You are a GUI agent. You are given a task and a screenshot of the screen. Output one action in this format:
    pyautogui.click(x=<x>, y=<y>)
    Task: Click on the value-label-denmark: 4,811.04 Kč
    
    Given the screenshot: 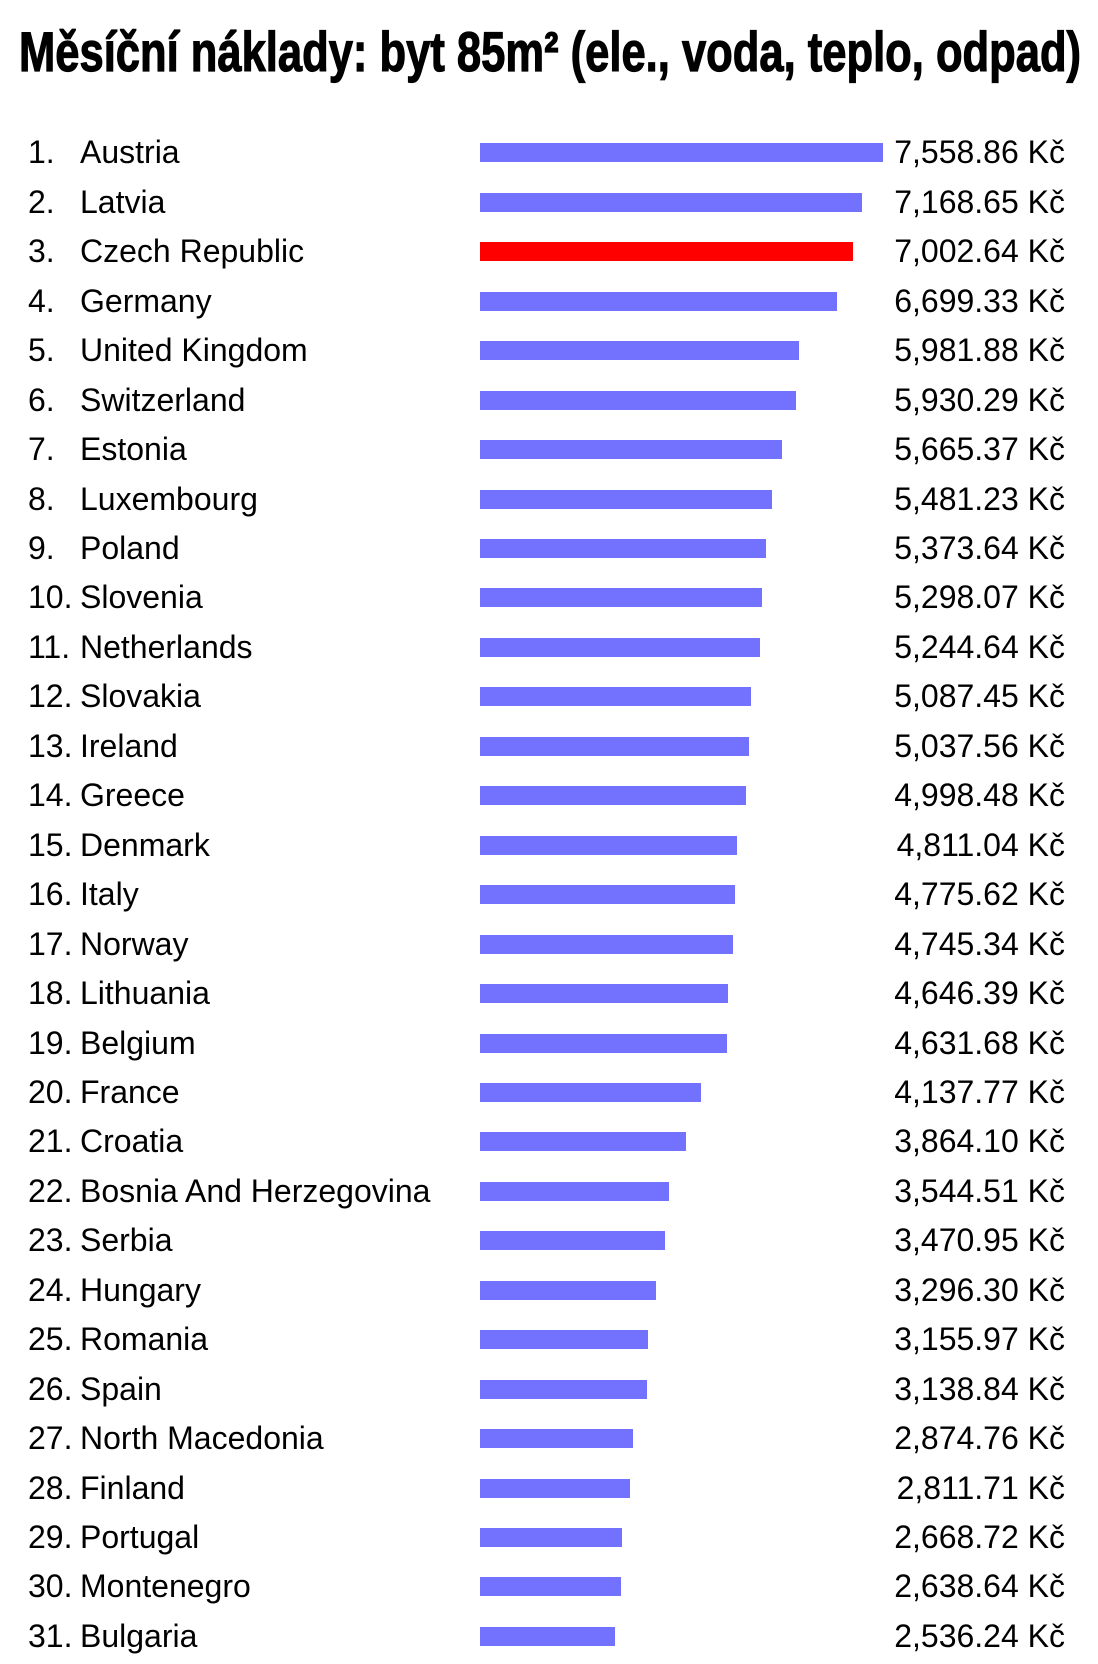 What is the action you would take?
    pyautogui.click(x=980, y=844)
    